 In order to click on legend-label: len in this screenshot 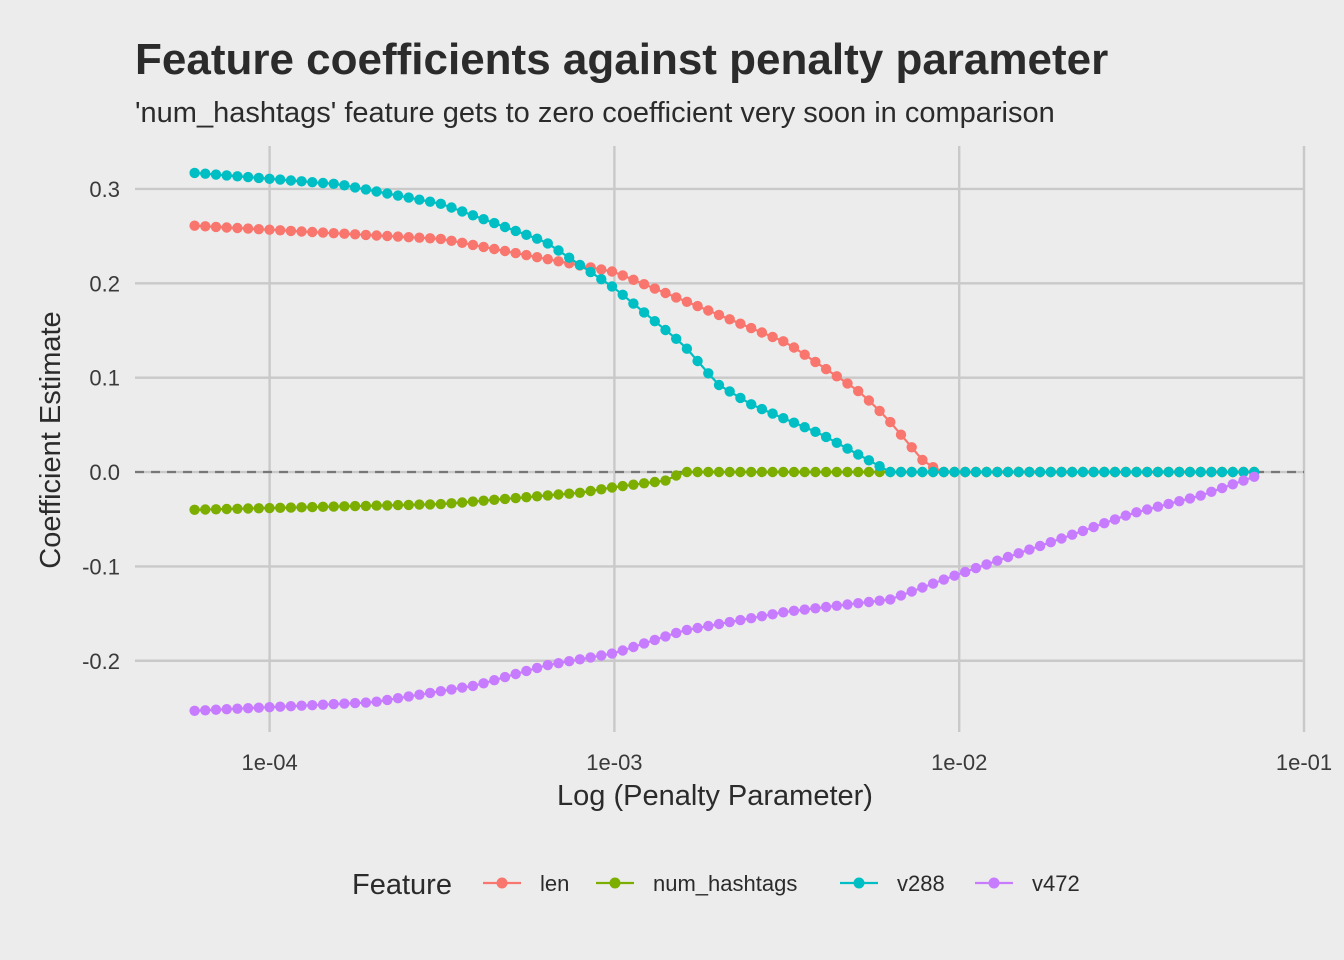, I will do `click(554, 883)`.